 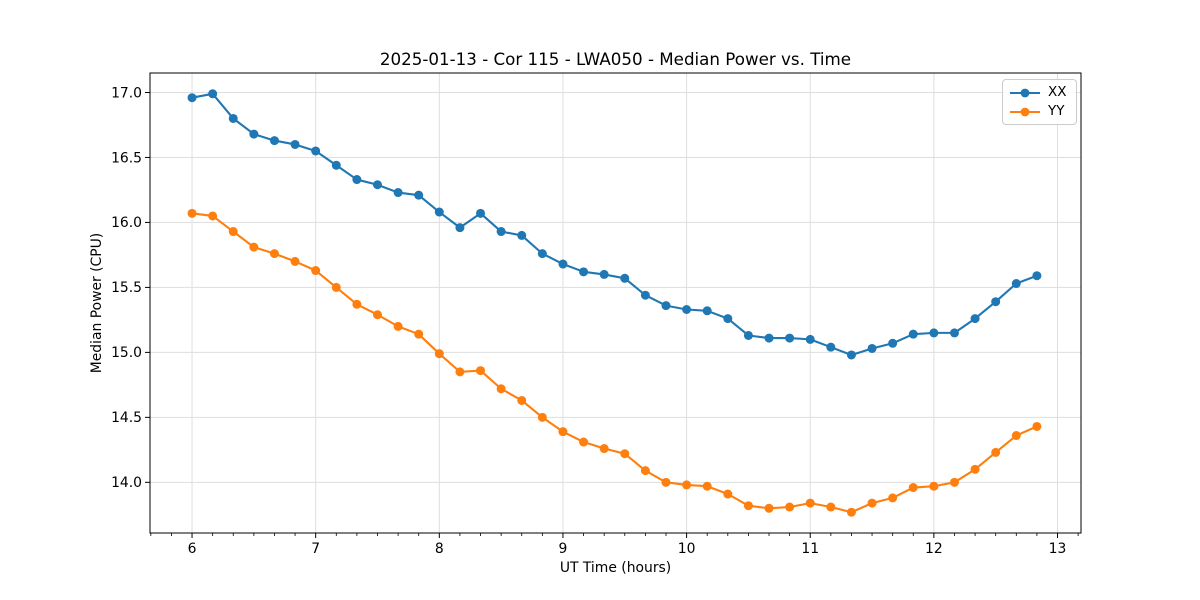 What do you see at coordinates (439, 549) in the screenshot?
I see `svg-text: 8` at bounding box center [439, 549].